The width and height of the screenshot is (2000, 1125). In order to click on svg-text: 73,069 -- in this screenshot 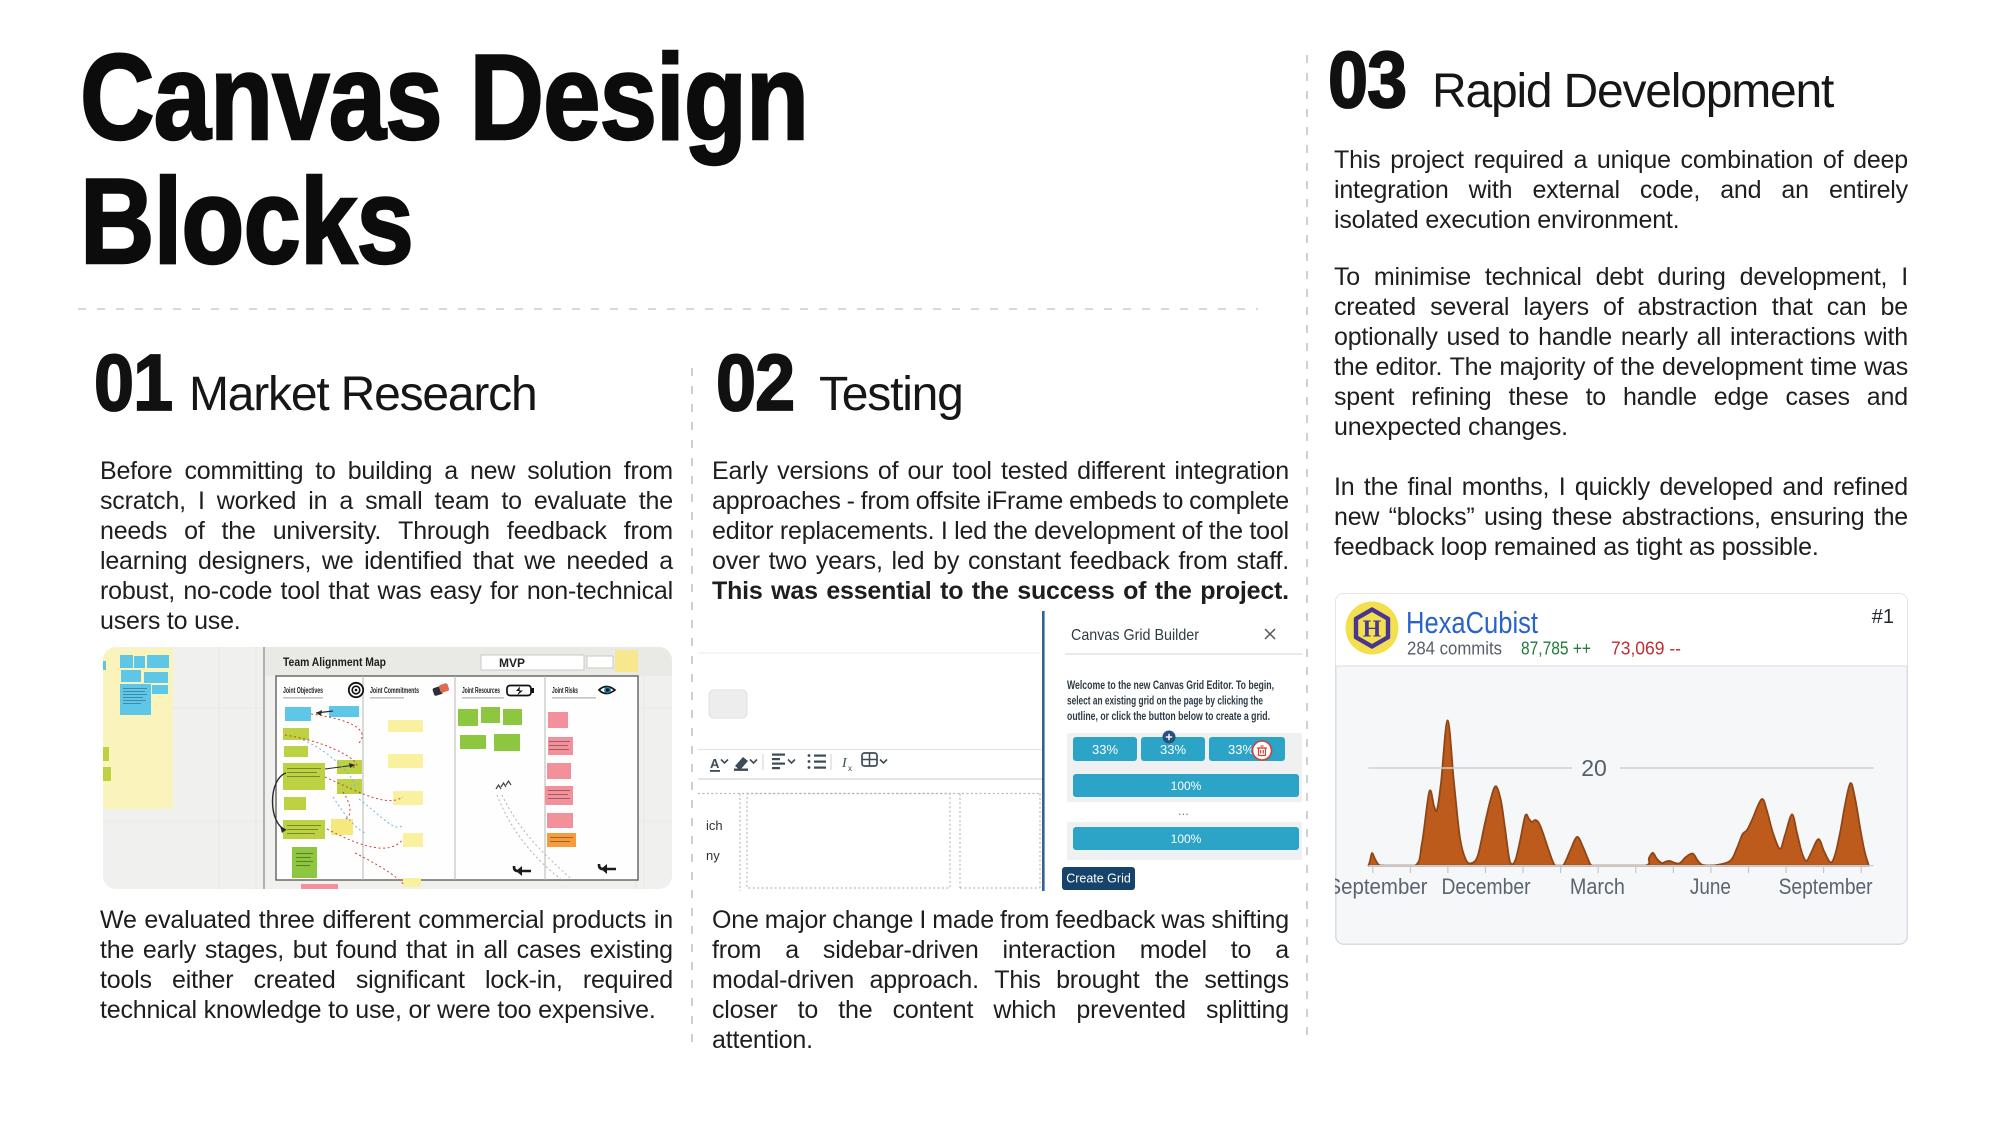, I will do `click(1646, 648)`.